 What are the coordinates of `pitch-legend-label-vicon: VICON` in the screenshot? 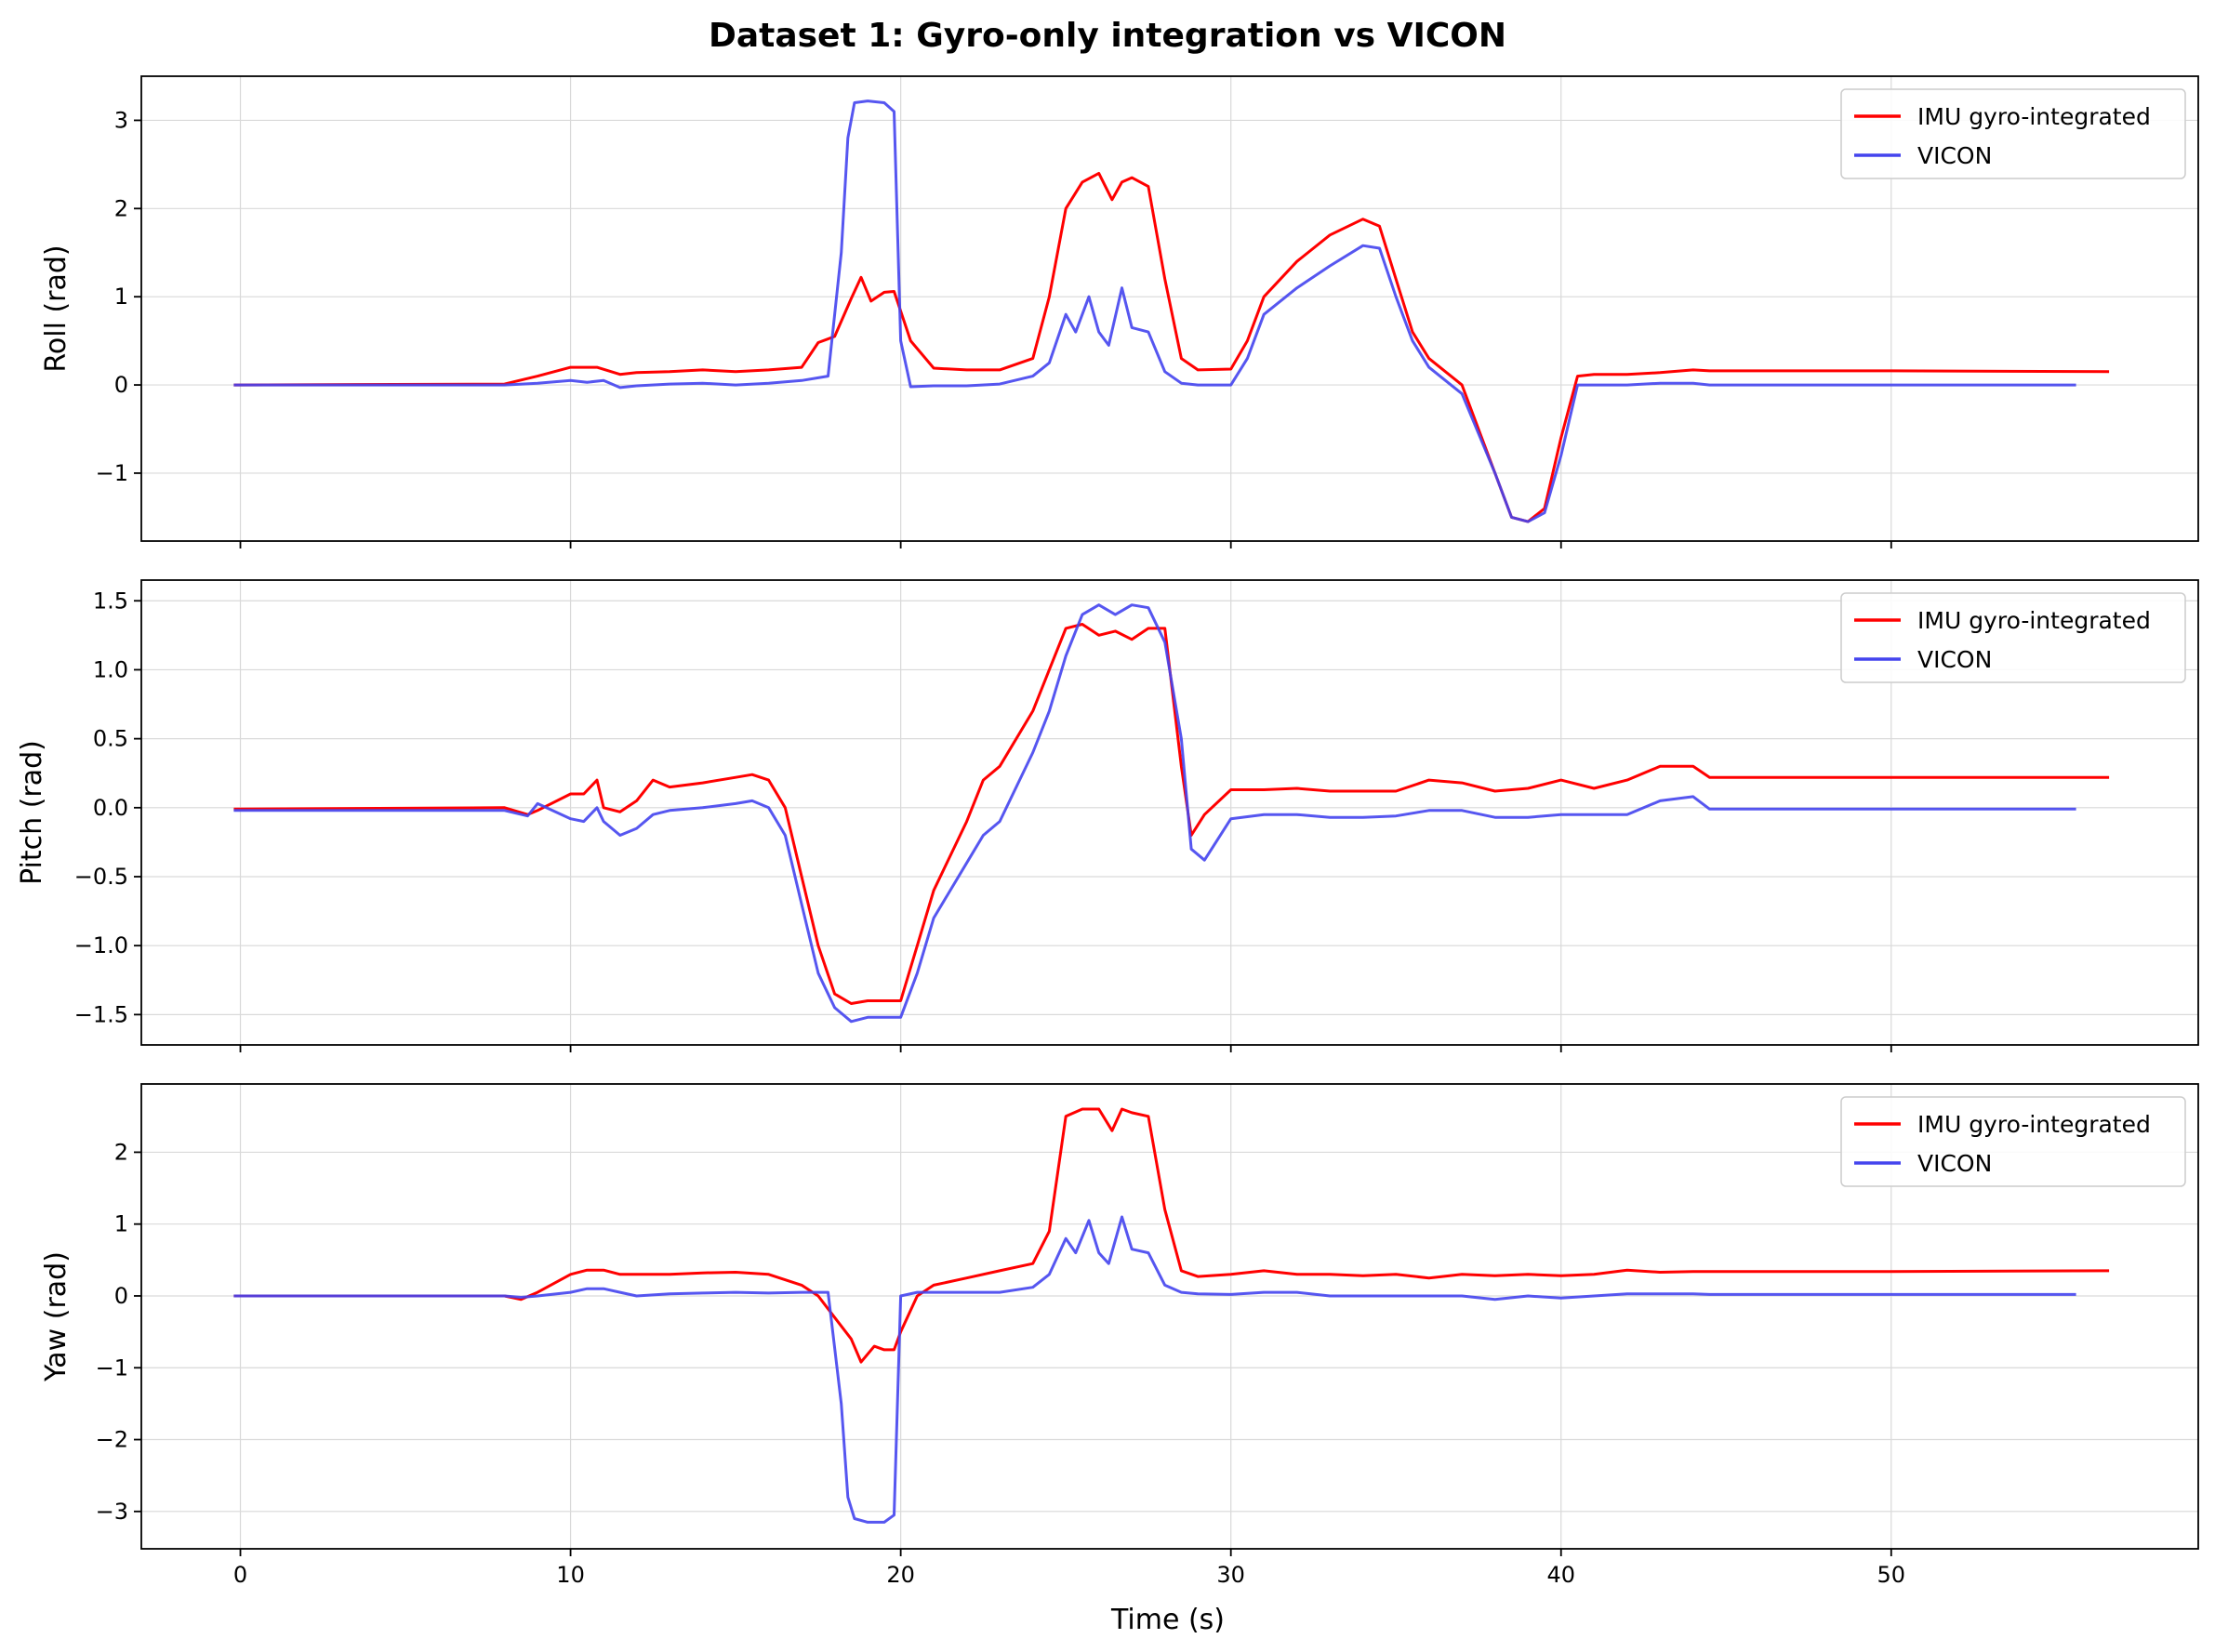 It's located at (1954, 659).